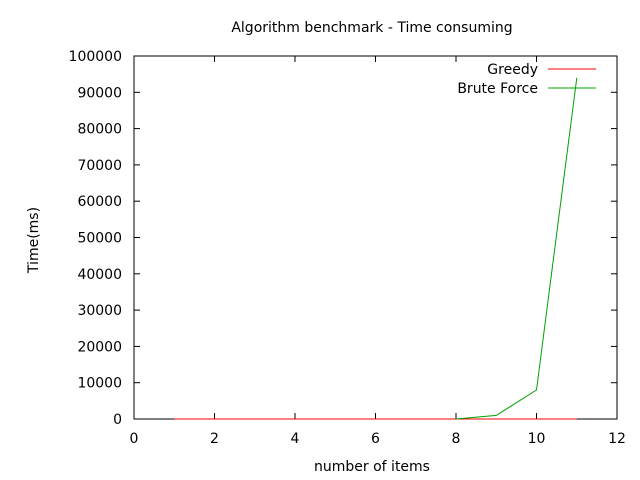 Image resolution: width=640 pixels, height=480 pixels. I want to click on series-line-brute-force, so click(516, 248).